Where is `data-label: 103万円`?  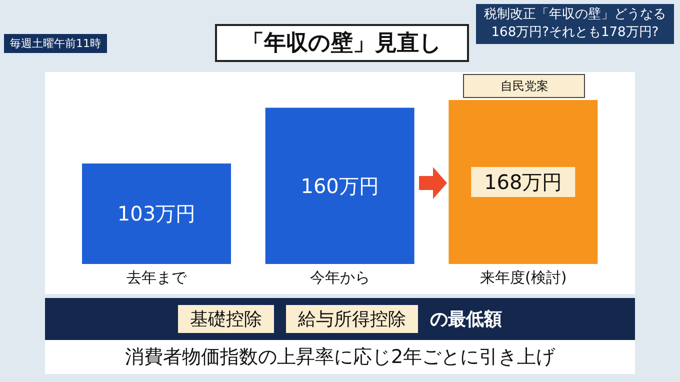 data-label: 103万円 is located at coordinates (156, 214).